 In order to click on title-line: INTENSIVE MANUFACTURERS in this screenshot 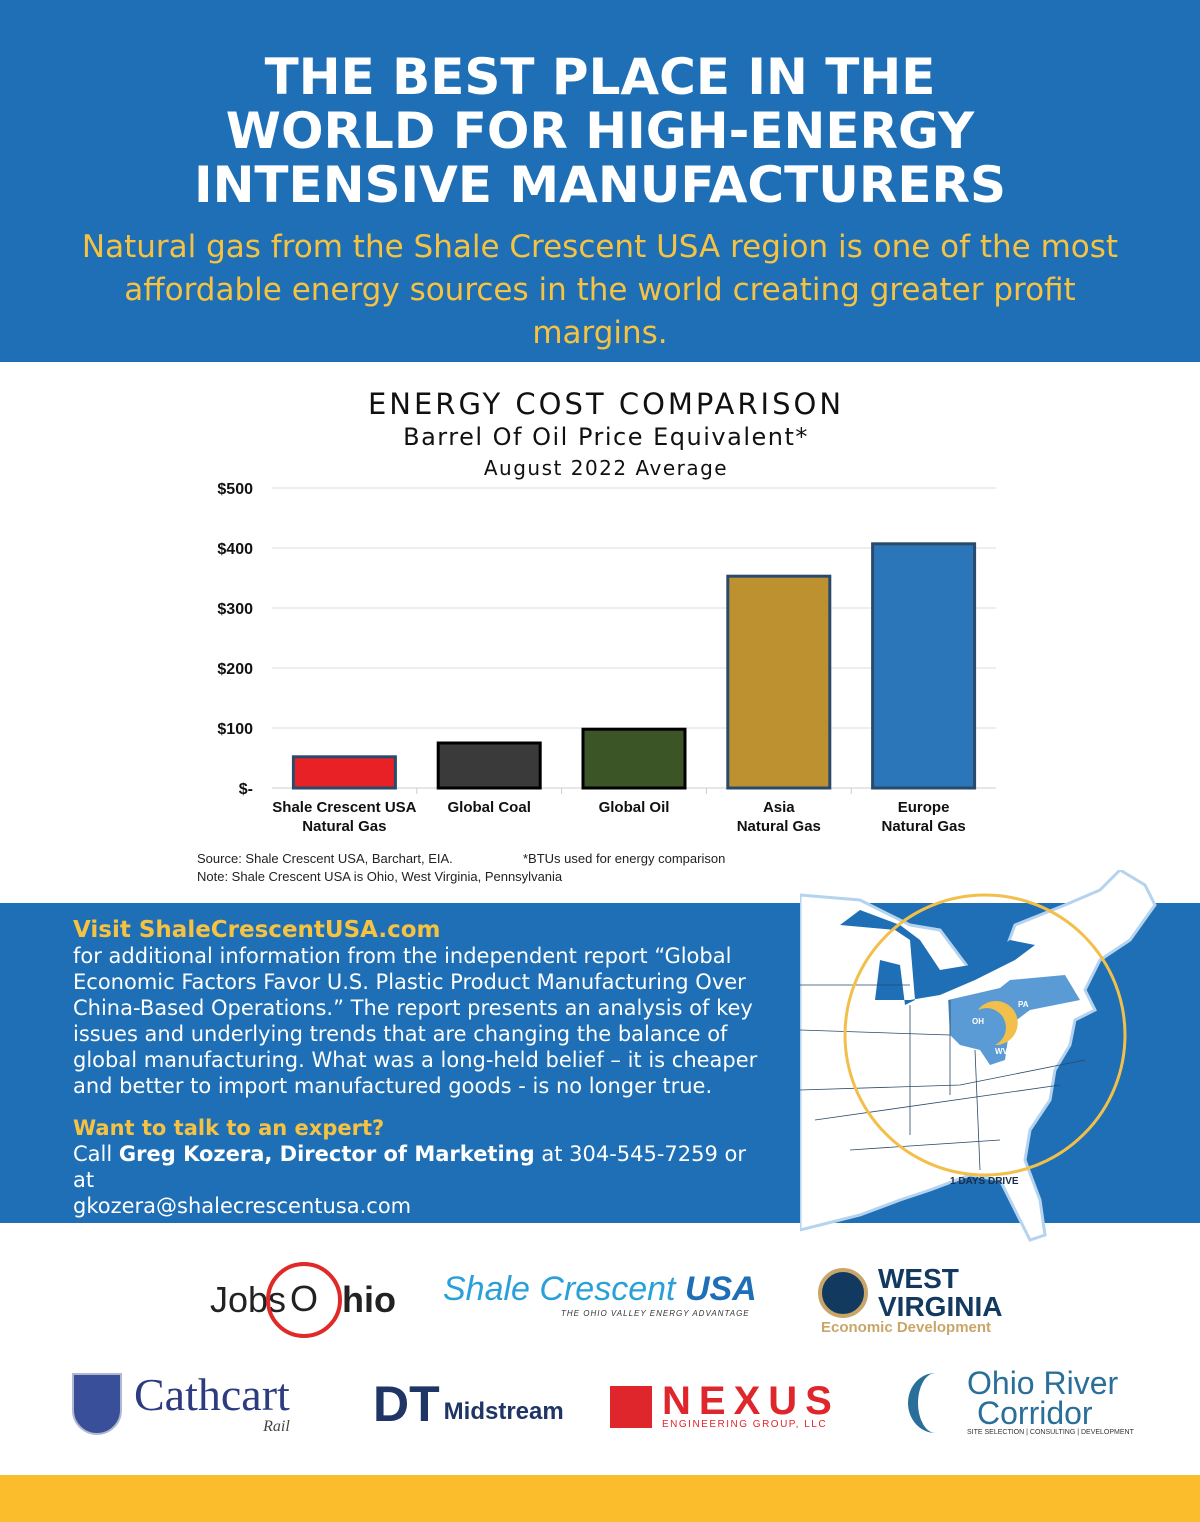, I will do `click(599, 185)`.